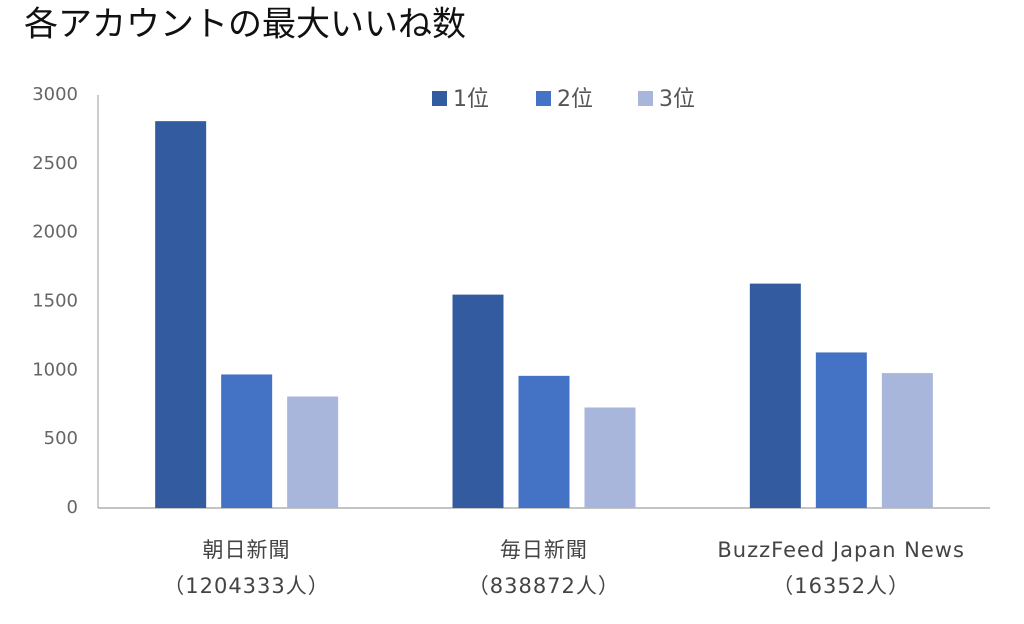 The width and height of the screenshot is (1024, 624). I want to click on y-tick-label: 0, so click(72, 507).